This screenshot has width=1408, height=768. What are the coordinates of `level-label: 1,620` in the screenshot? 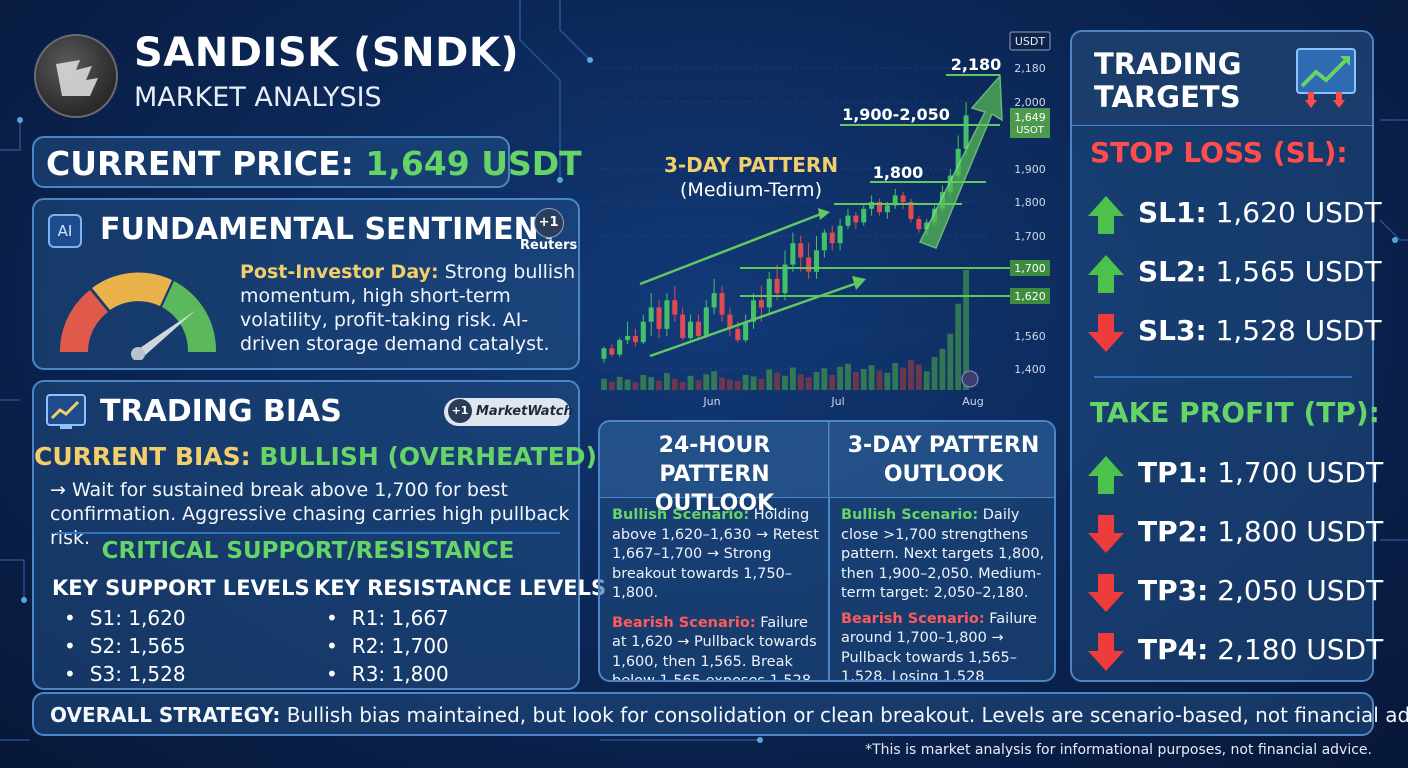 It's located at (1030, 296).